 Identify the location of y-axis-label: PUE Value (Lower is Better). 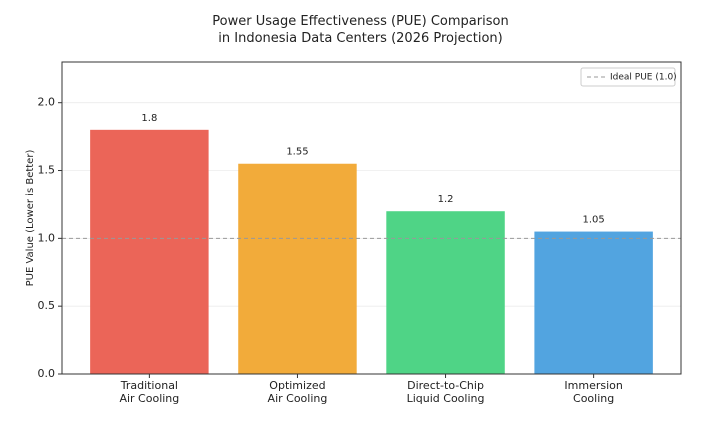
(30, 218).